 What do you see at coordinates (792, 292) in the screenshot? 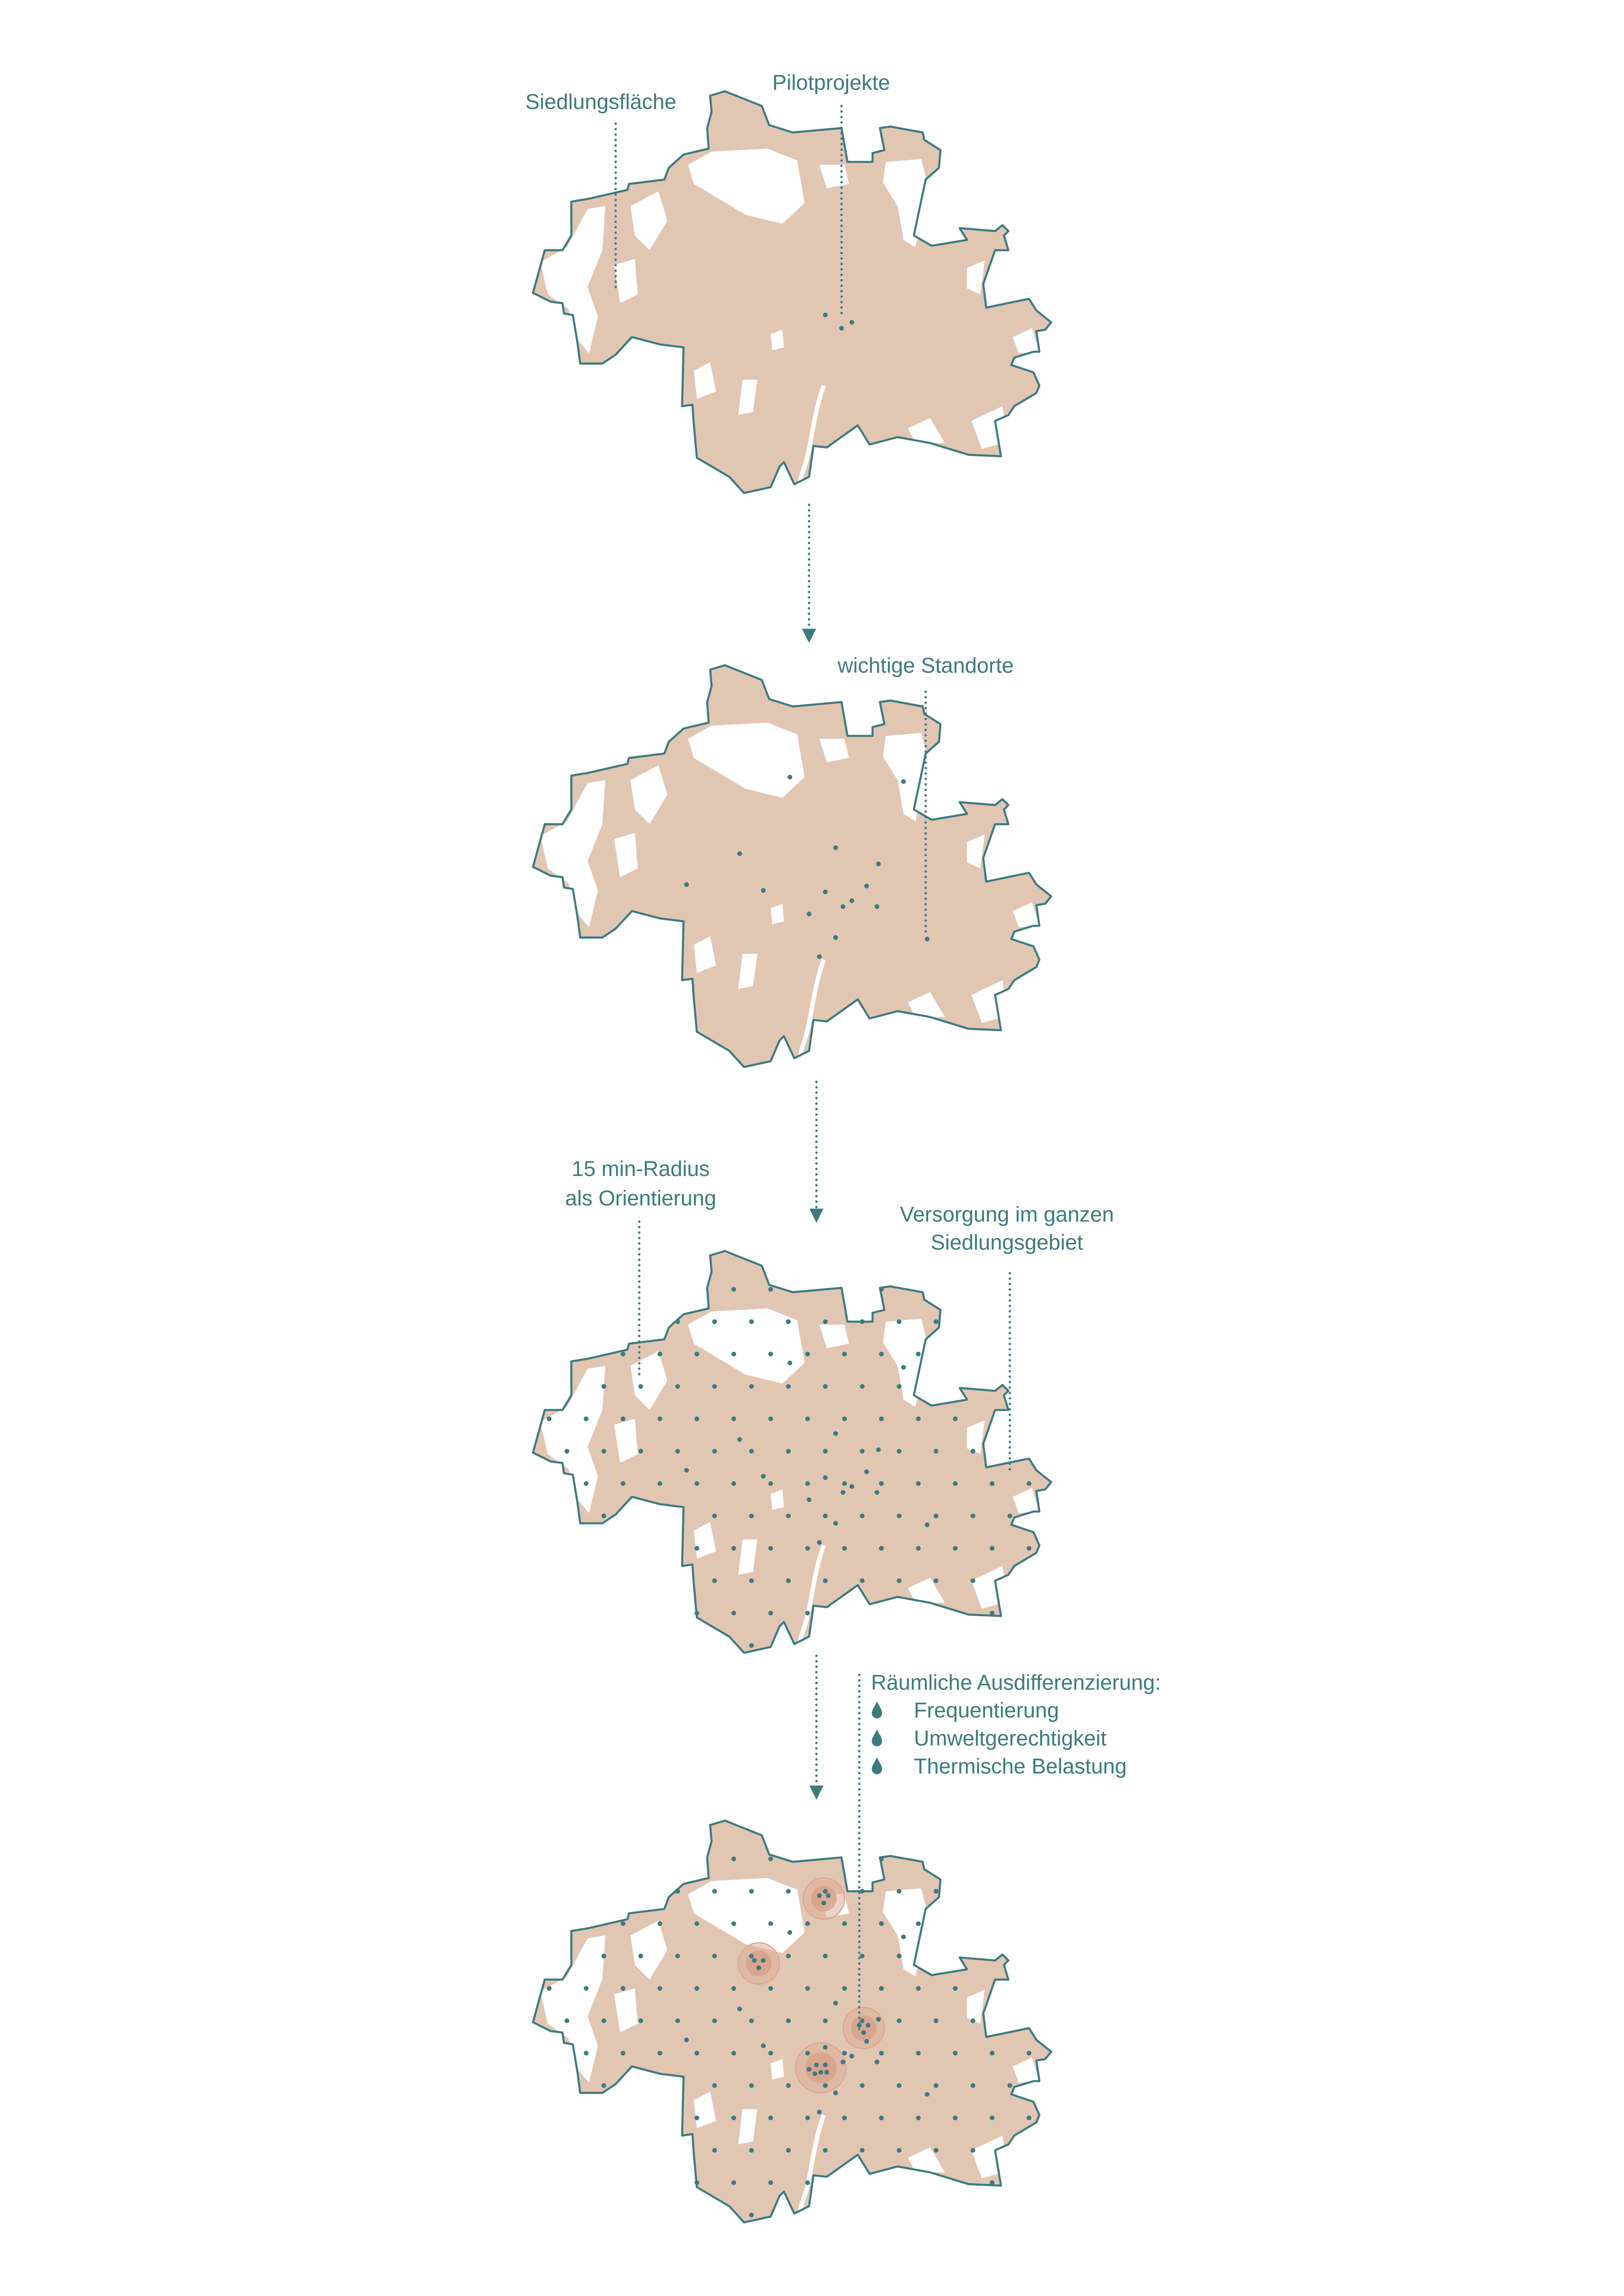
I see `settlement-area` at bounding box center [792, 292].